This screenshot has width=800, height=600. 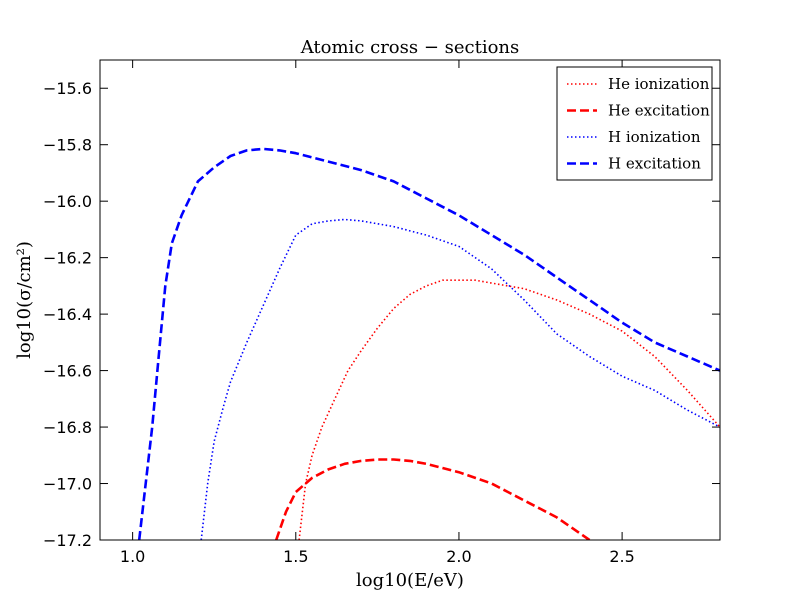 What do you see at coordinates (132, 556) in the screenshot?
I see `x-tick-label: 1.0` at bounding box center [132, 556].